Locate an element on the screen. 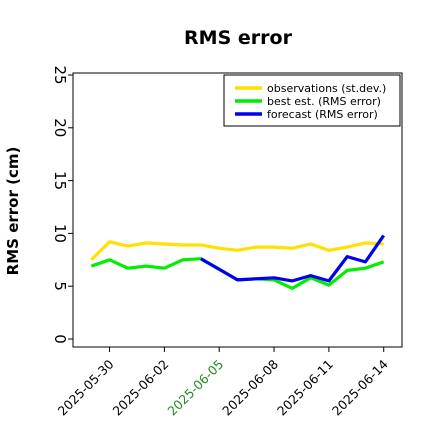 Image resolution: width=440 pixels, height=440 pixels. x-tick-label: 2025-06-14 is located at coordinates (360, 387).